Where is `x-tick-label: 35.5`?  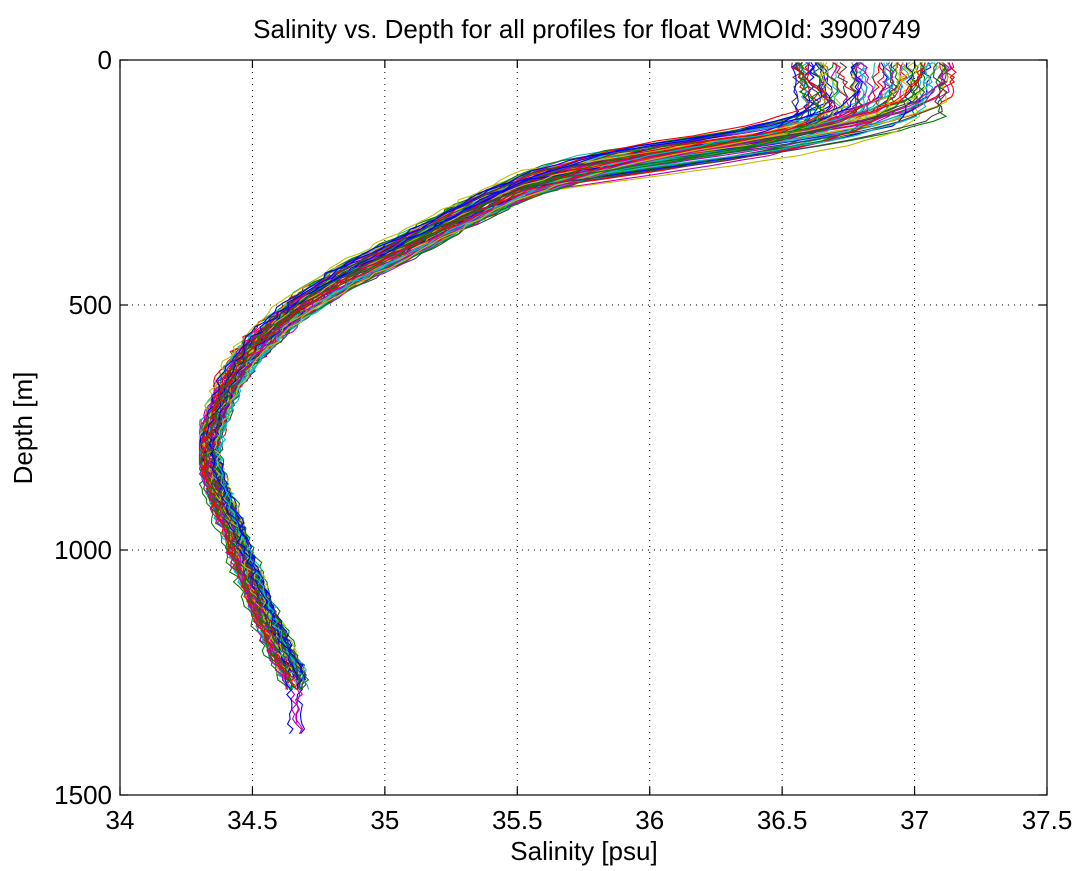 x-tick-label: 35.5 is located at coordinates (517, 820).